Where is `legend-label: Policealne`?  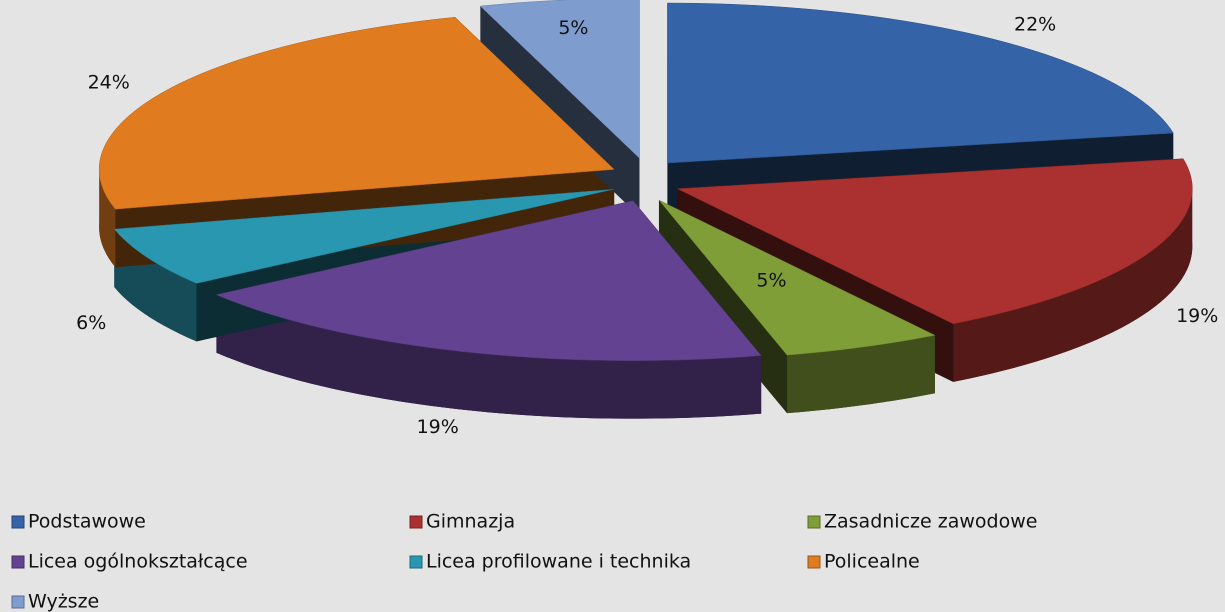
legend-label: Policealne is located at coordinates (872, 562).